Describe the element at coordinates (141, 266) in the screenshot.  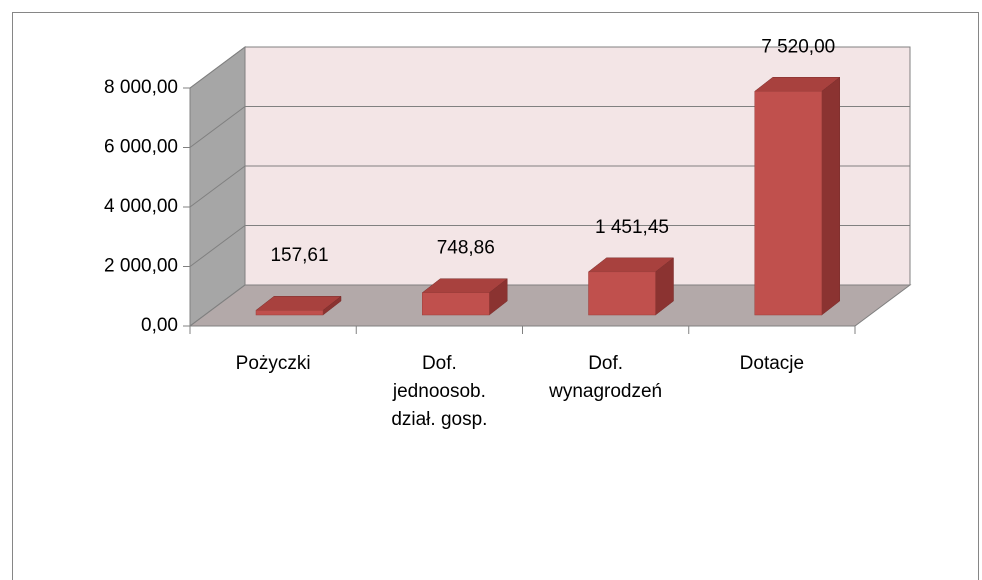
I see `y-tick-label: 2 000,00` at that location.